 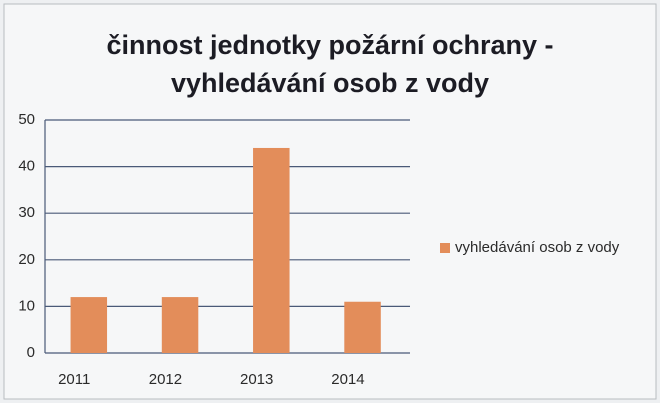 I want to click on y-tick-label: 40, so click(x=26, y=166).